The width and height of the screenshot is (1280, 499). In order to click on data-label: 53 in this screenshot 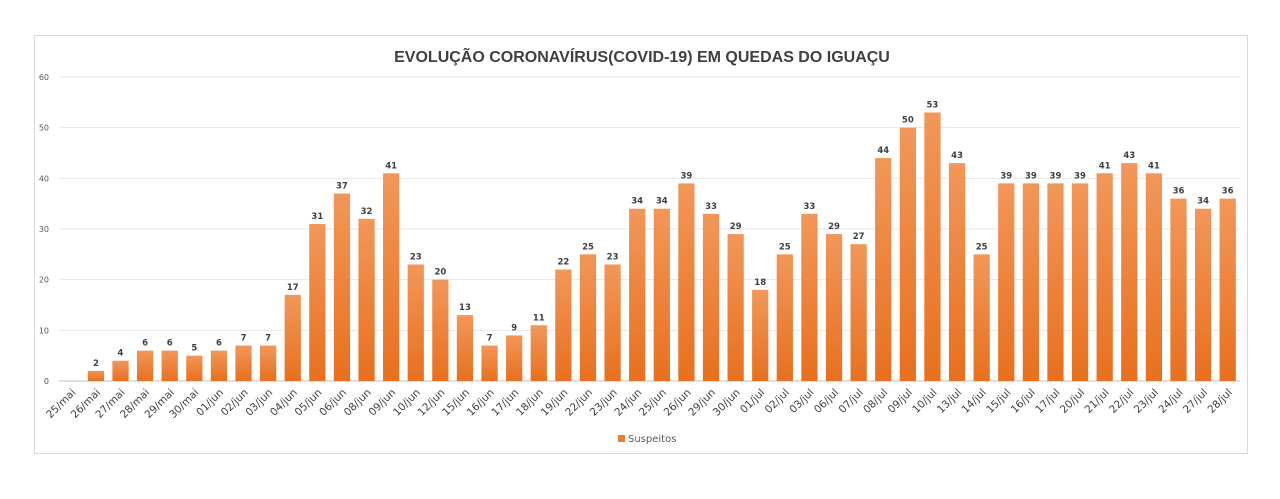, I will do `click(933, 105)`.